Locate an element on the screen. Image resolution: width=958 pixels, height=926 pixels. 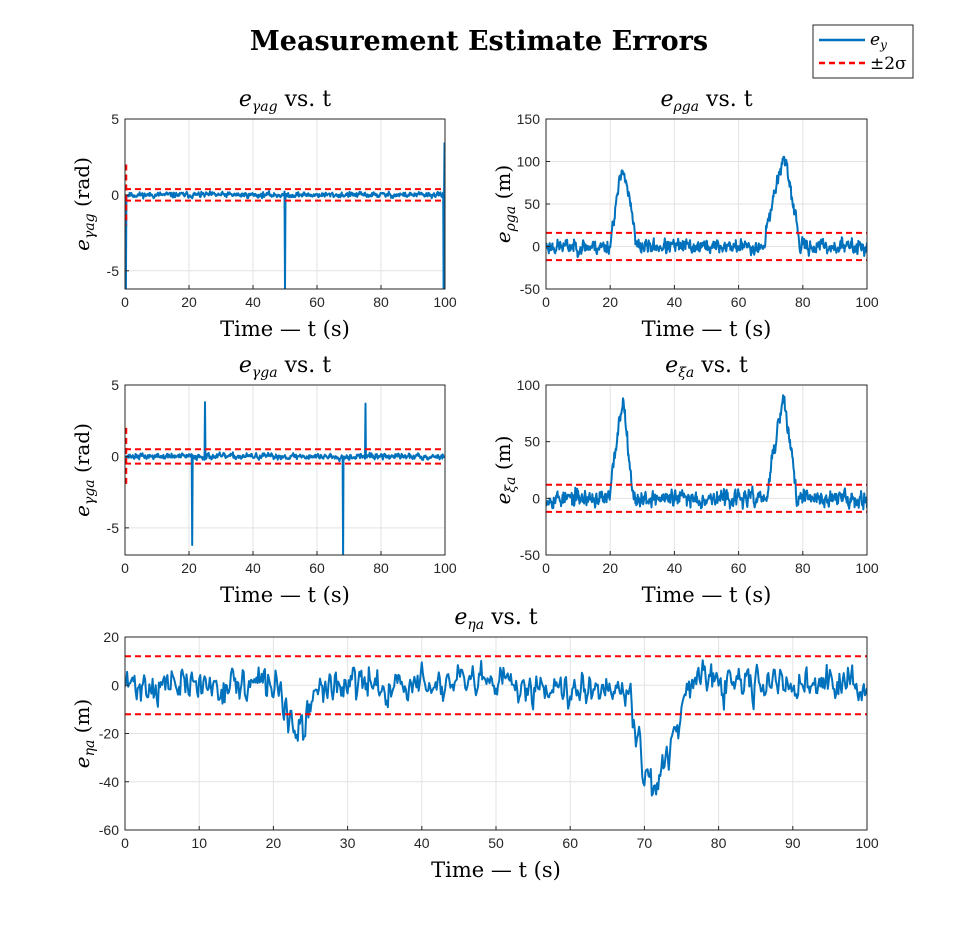
panel-title-sub: γga is located at coordinates (265, 373).